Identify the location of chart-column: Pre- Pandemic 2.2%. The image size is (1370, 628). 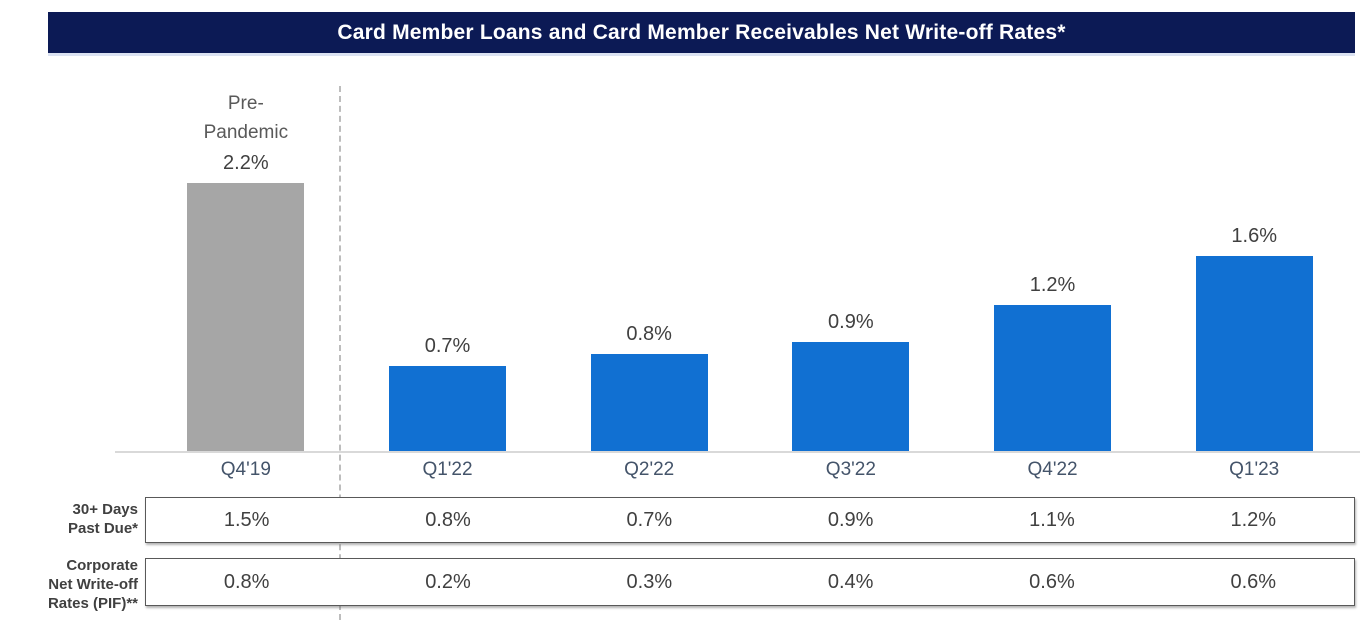
(246, 268).